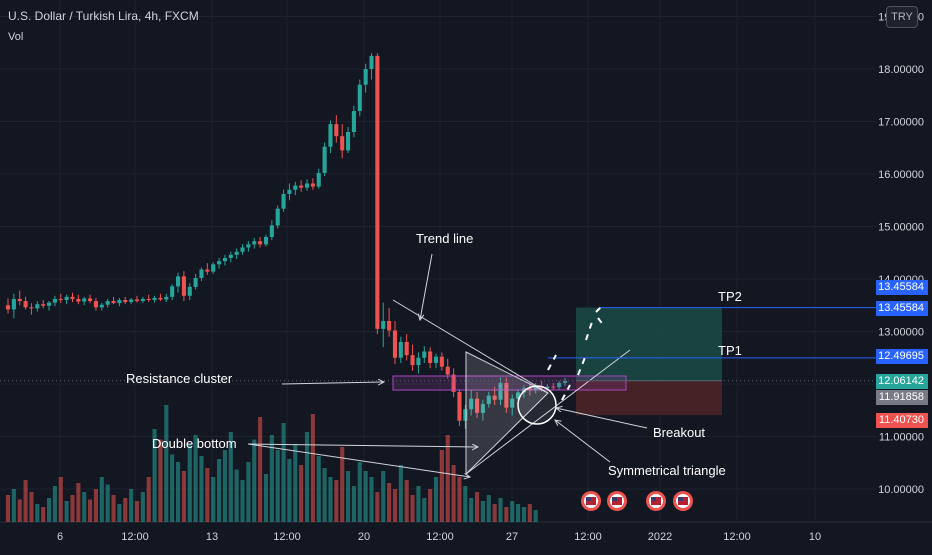 The width and height of the screenshot is (932, 555). Describe the element at coordinates (730, 296) in the screenshot. I see `tp2-label: TP2` at that location.